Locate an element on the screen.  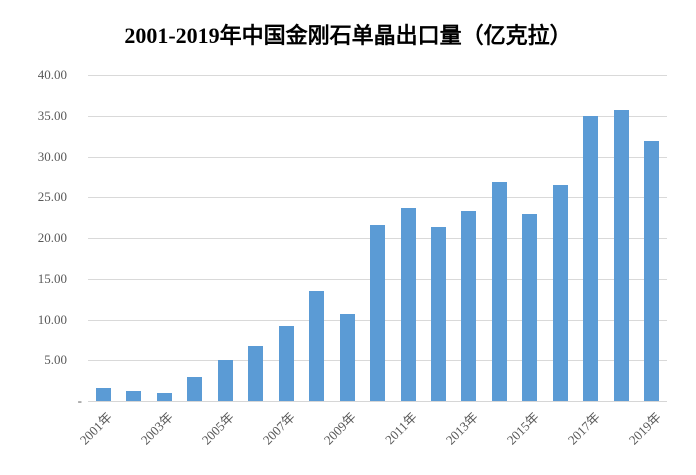
bar-2007年 is located at coordinates (286, 363).